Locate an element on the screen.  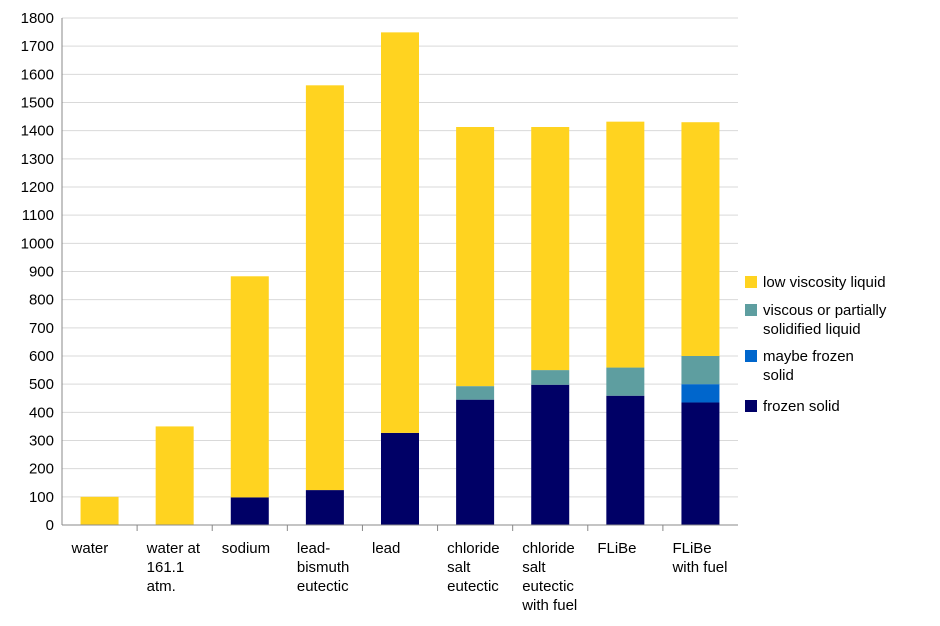
legend-entry: viscous or partially solidified liquid is located at coordinates (825, 320).